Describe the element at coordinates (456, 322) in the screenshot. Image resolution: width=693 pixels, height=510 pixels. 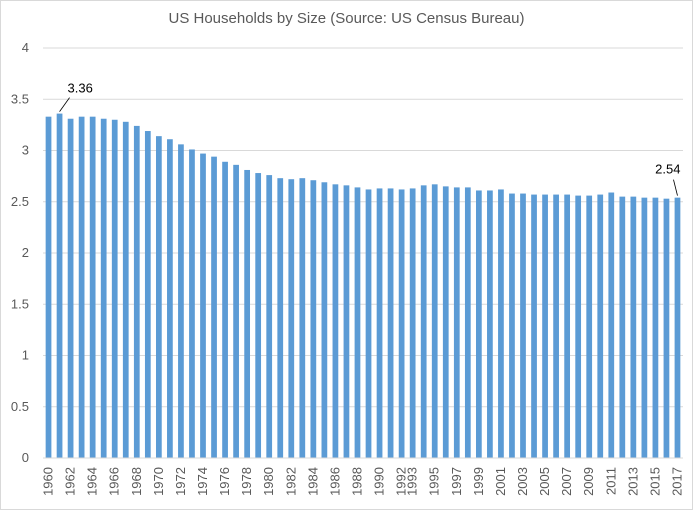
I see `bar-1997` at that location.